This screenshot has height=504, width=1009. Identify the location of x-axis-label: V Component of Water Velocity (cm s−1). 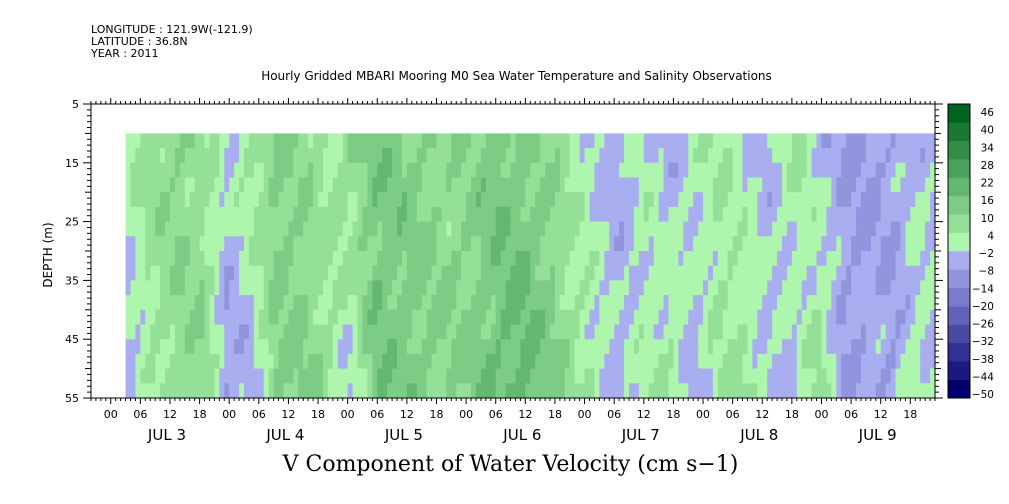
(510, 464).